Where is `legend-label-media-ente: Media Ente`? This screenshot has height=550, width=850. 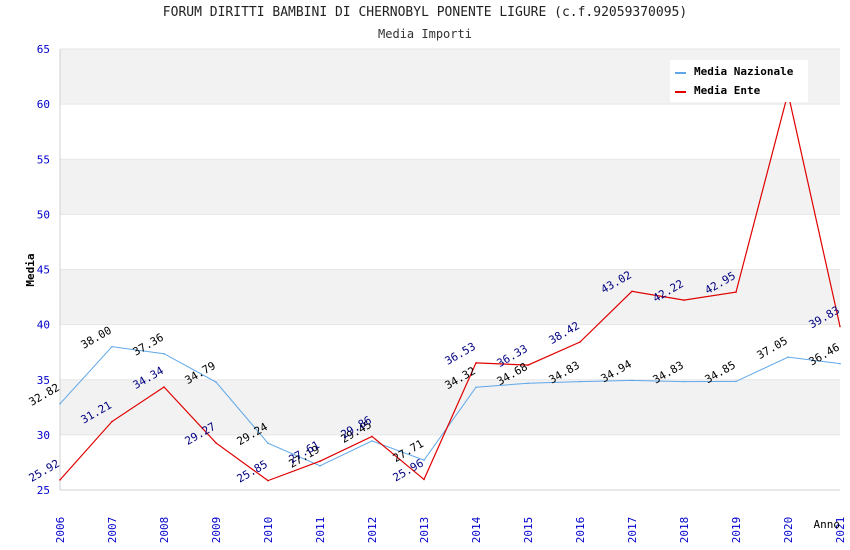 legend-label-media-ente: Media Ente is located at coordinates (727, 90).